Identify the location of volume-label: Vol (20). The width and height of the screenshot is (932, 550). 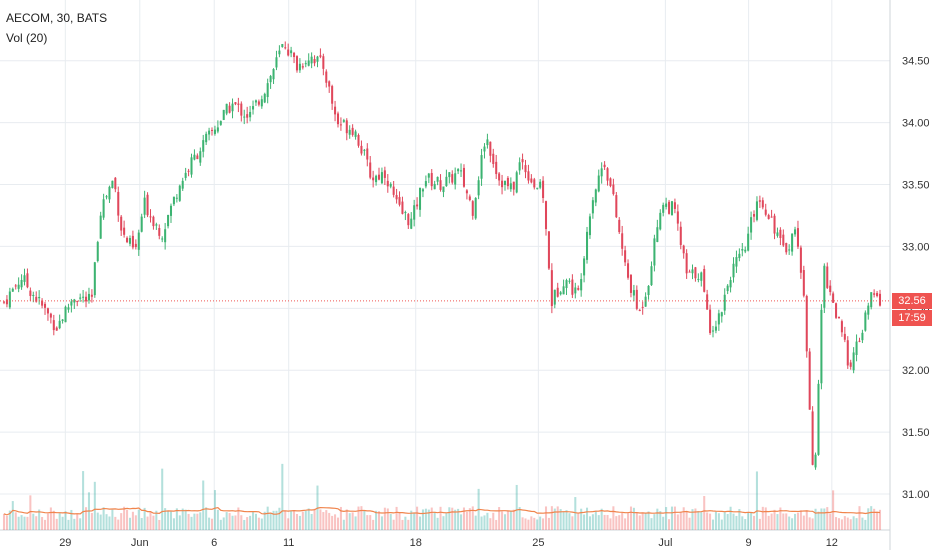
(27, 38).